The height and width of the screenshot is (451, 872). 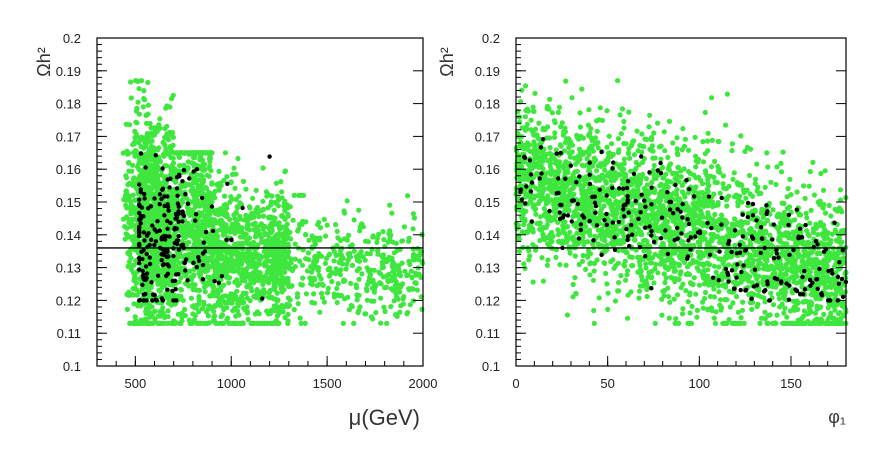 What do you see at coordinates (72, 366) in the screenshot?
I see `left-ytick-label: 0.1` at bounding box center [72, 366].